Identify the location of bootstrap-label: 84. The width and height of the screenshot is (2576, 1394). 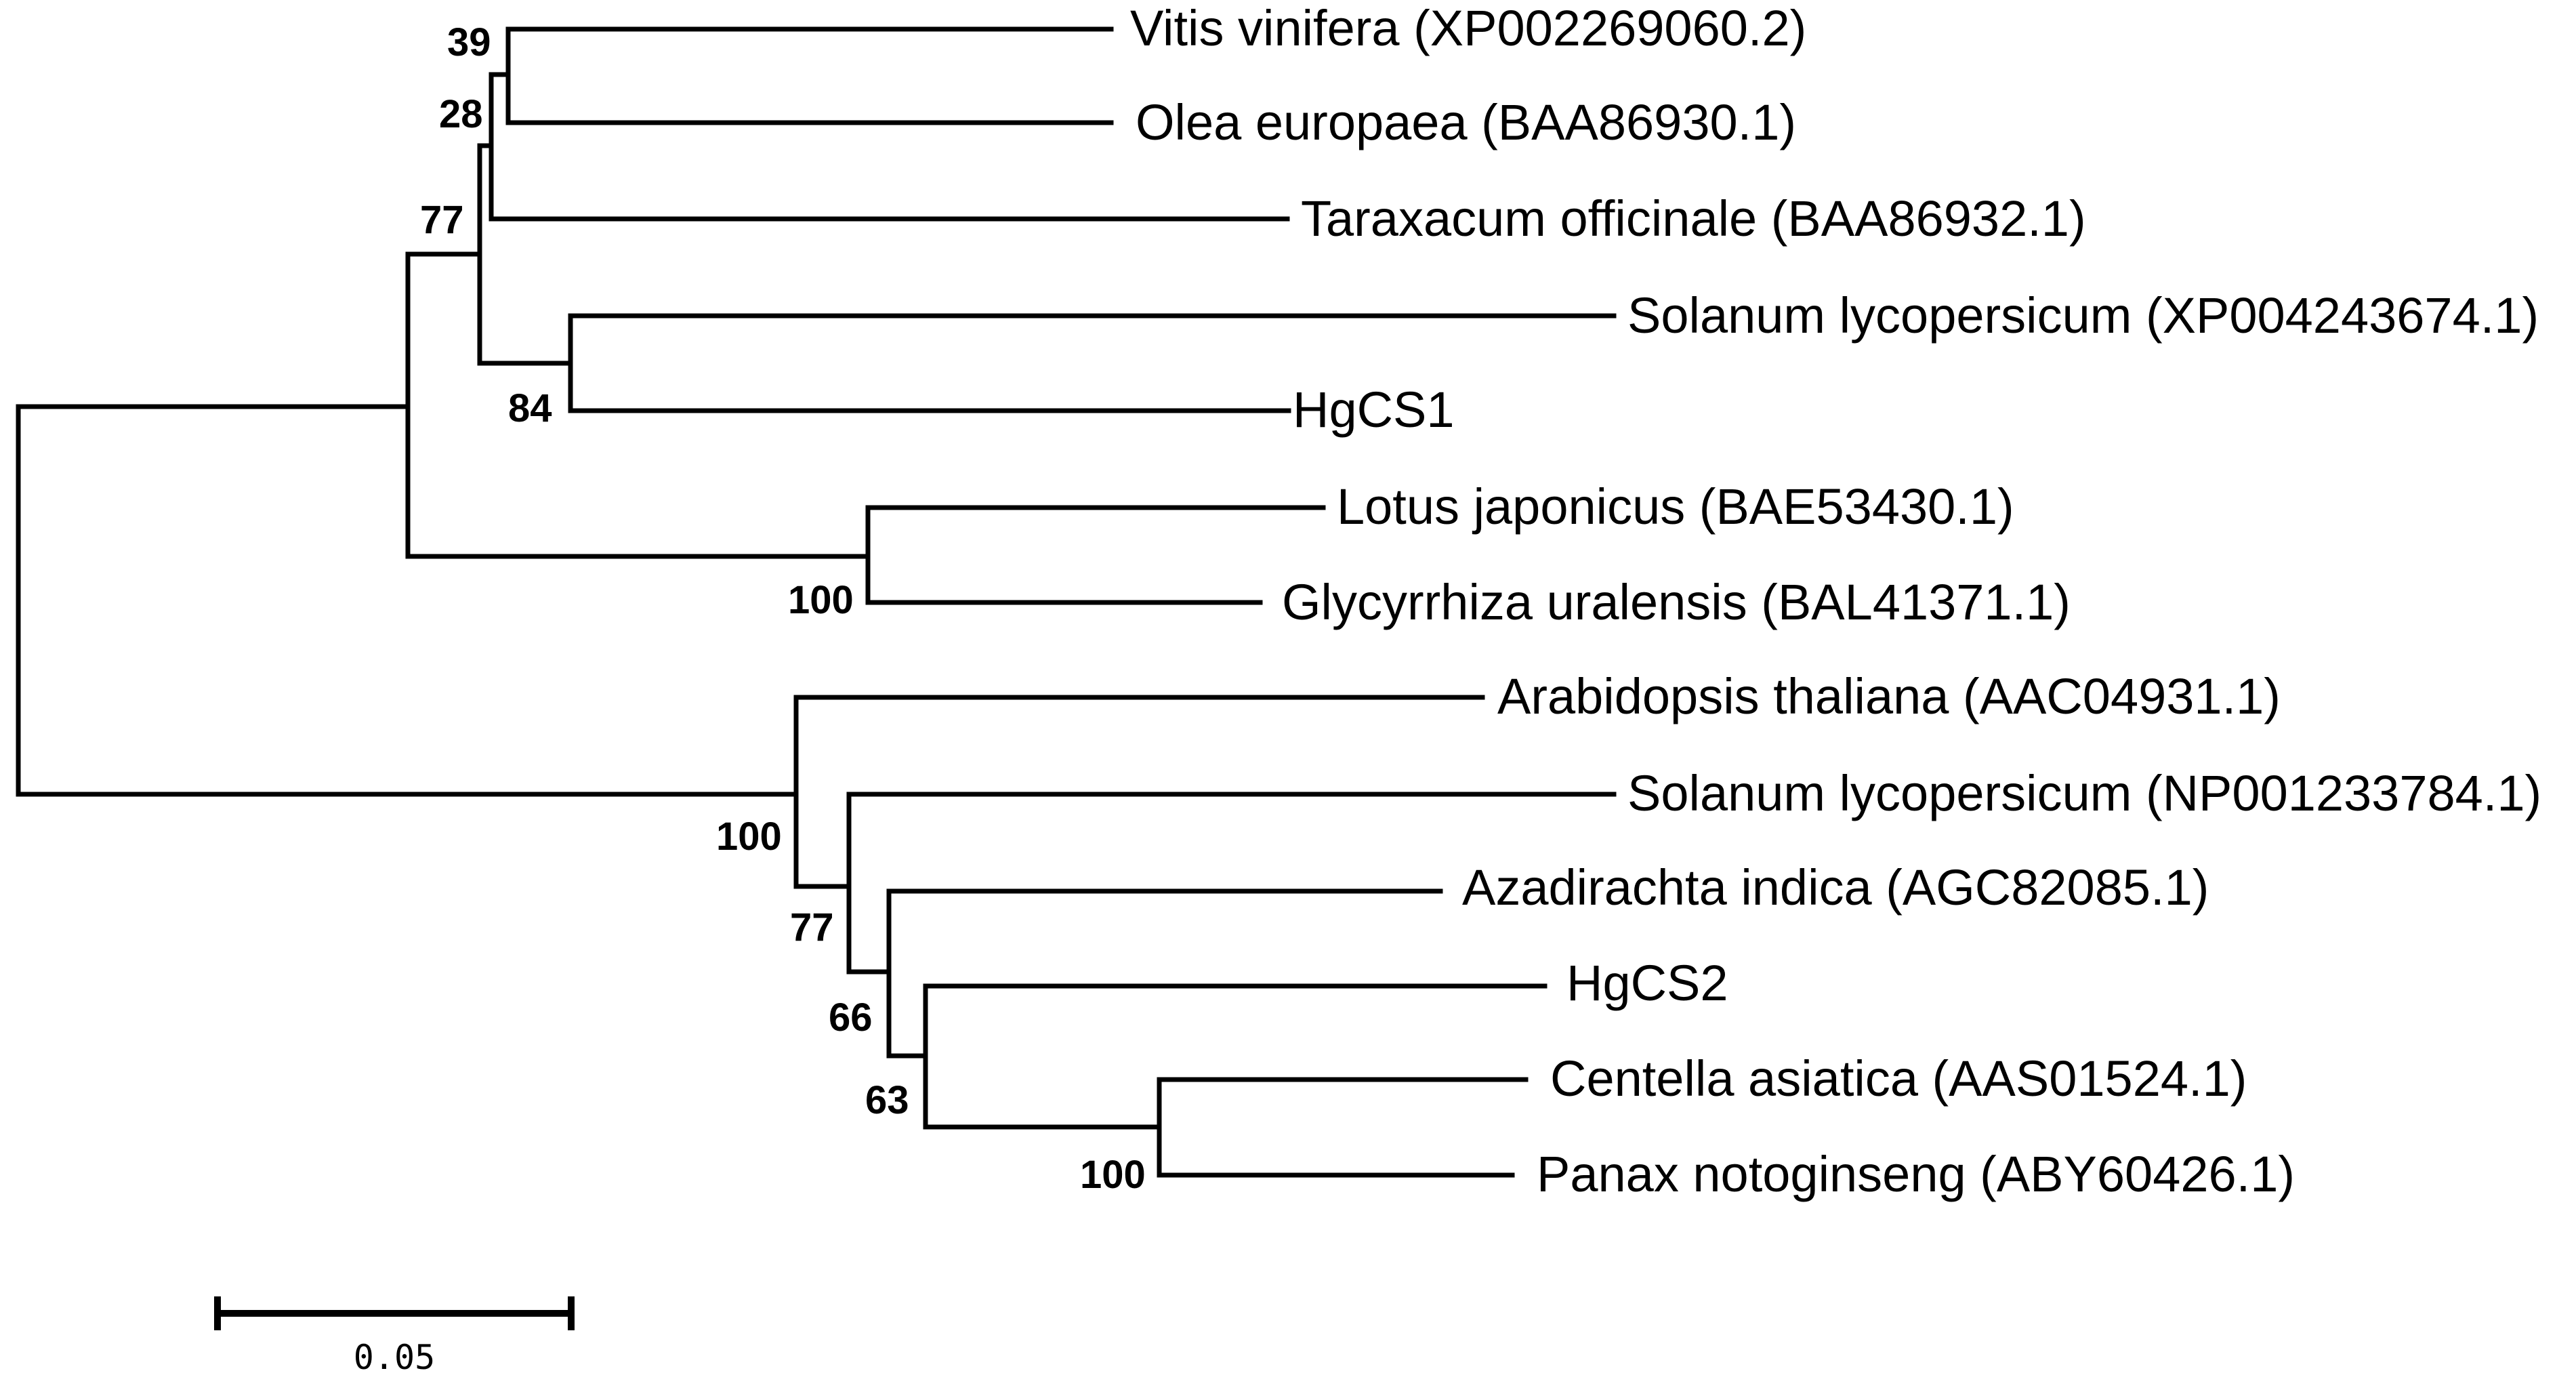
(530, 408).